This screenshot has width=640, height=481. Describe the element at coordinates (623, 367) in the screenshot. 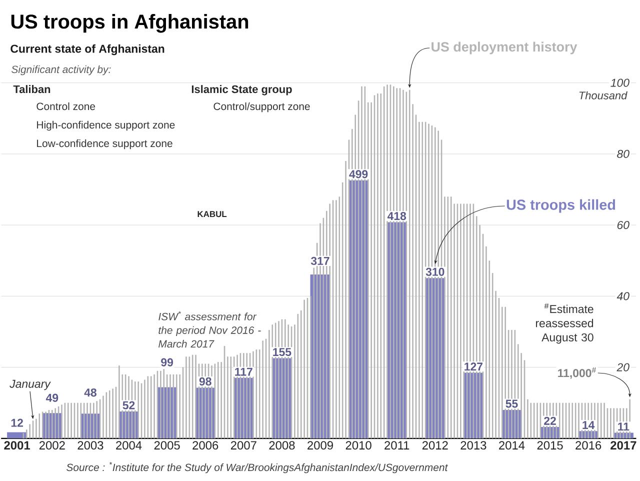

I see `y-tick-label: 20` at that location.